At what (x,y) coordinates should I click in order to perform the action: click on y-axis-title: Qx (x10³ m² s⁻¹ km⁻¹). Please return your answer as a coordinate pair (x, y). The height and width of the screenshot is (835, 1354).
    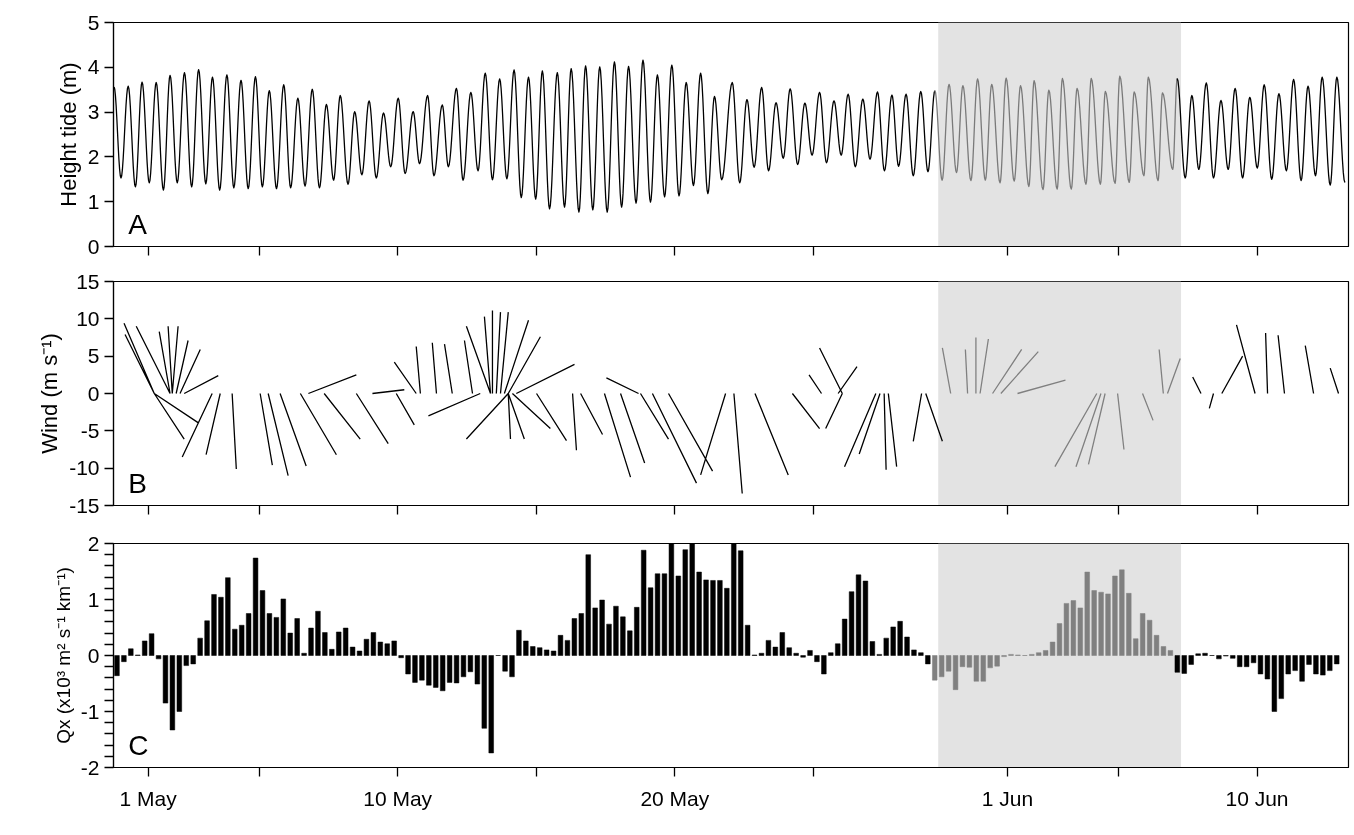
    Looking at the image, I should click on (63, 655).